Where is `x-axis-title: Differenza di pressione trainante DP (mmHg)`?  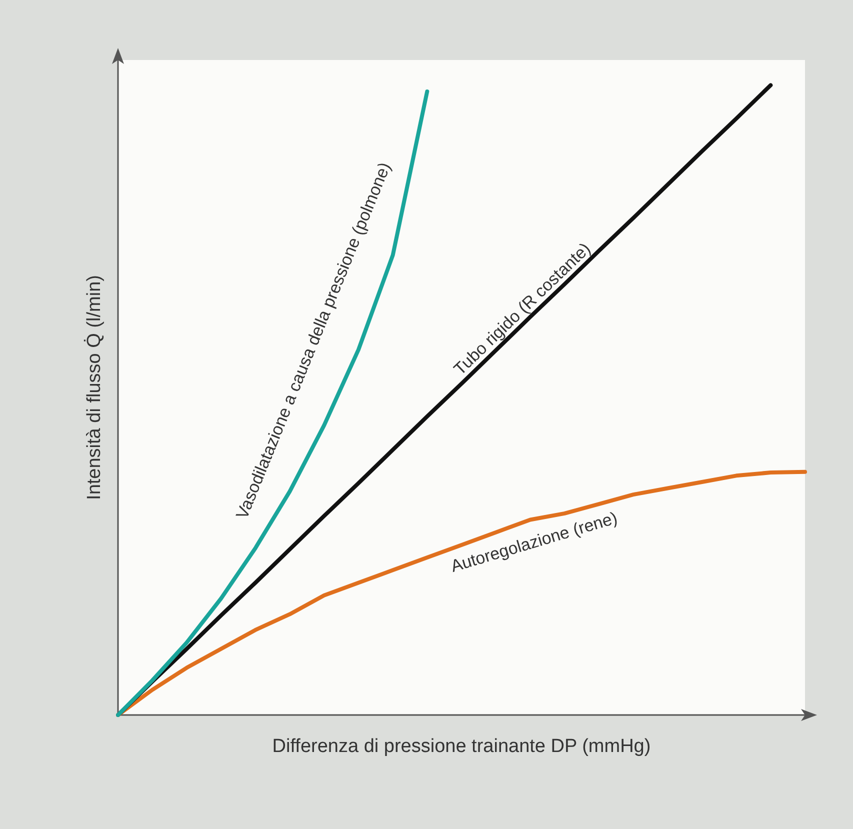
x-axis-title: Differenza di pressione trainante DP (mmHg) is located at coordinates (461, 746).